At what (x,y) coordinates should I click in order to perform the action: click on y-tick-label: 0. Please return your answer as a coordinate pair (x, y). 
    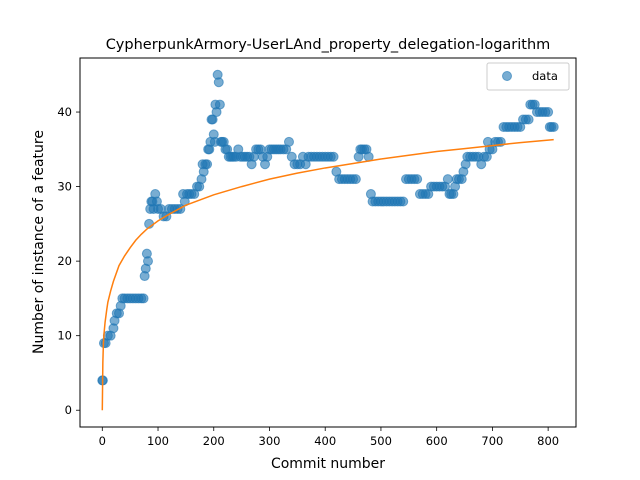
    Looking at the image, I should click on (68, 410).